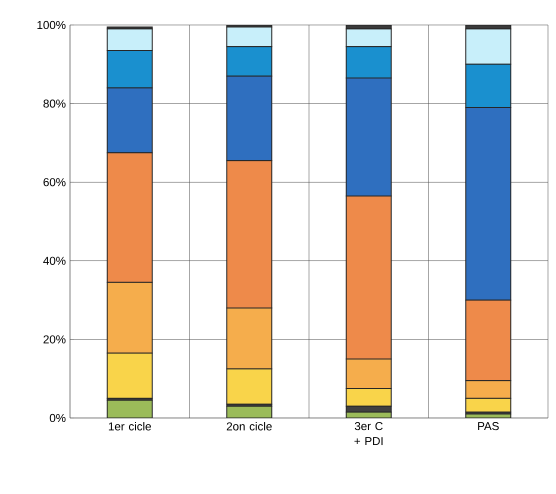 The image size is (556, 494). What do you see at coordinates (54, 260) in the screenshot?
I see `y-tick-label: 40%` at bounding box center [54, 260].